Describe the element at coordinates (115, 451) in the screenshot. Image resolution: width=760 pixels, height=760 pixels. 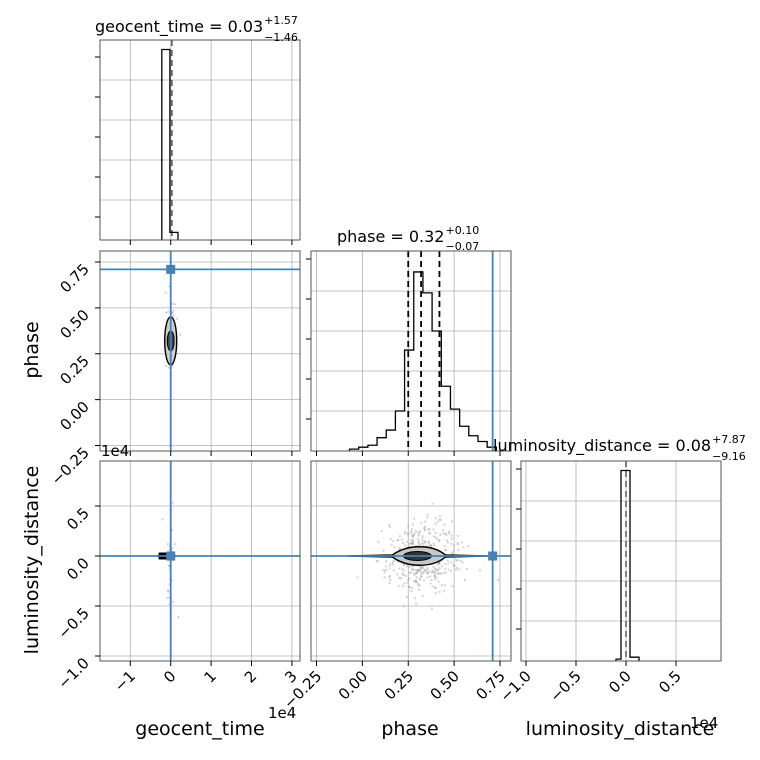
I see `offset-label-luminosity-distance-y: 1e4` at that location.